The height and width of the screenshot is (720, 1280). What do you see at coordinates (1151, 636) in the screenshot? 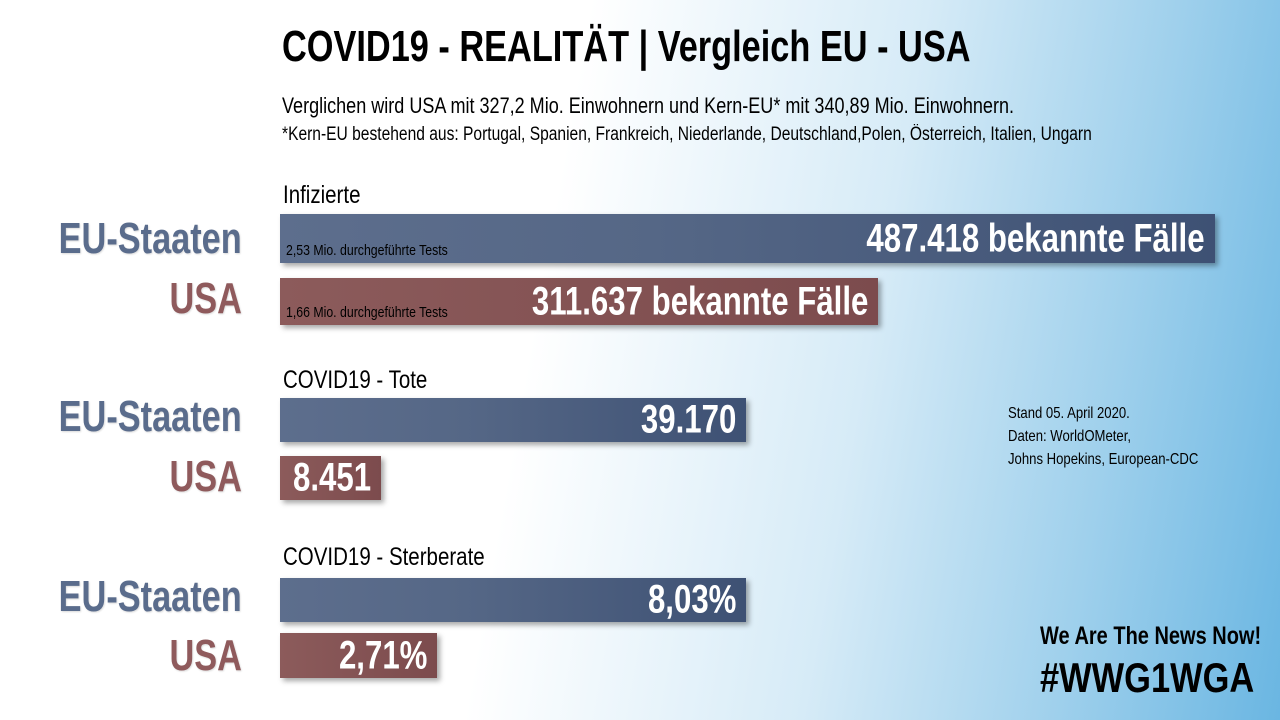
I see `brand-slogan: We Are The News Now!` at bounding box center [1151, 636].